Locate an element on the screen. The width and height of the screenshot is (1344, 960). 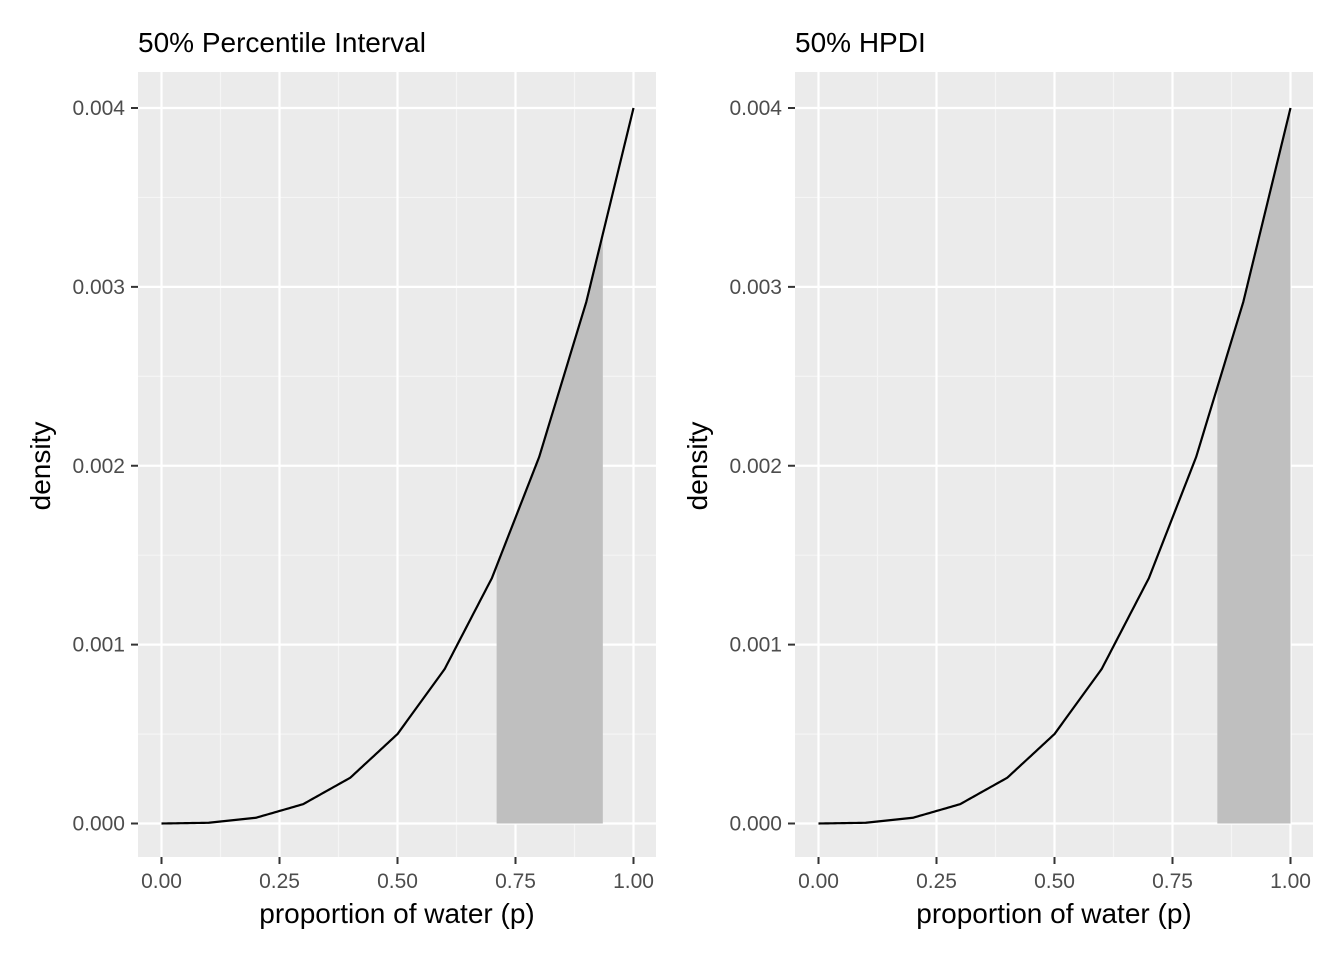
panel-title: 50% HPDI is located at coordinates (860, 42).